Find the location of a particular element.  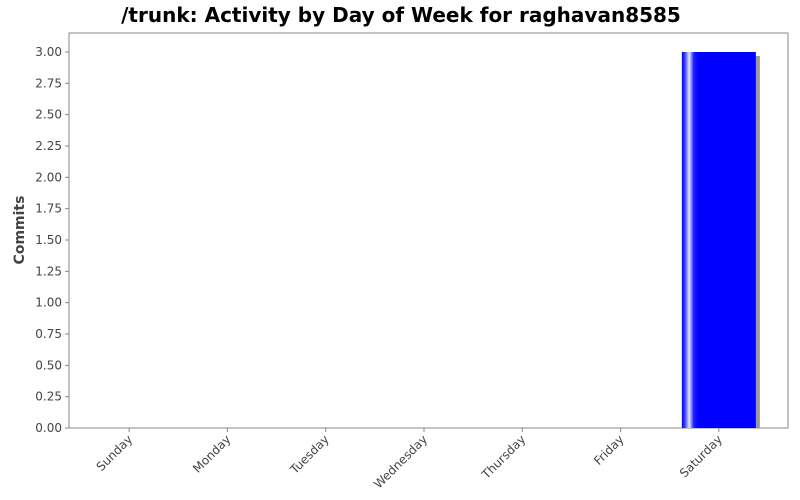

y-tick-label: 1.75 is located at coordinates (48, 209).